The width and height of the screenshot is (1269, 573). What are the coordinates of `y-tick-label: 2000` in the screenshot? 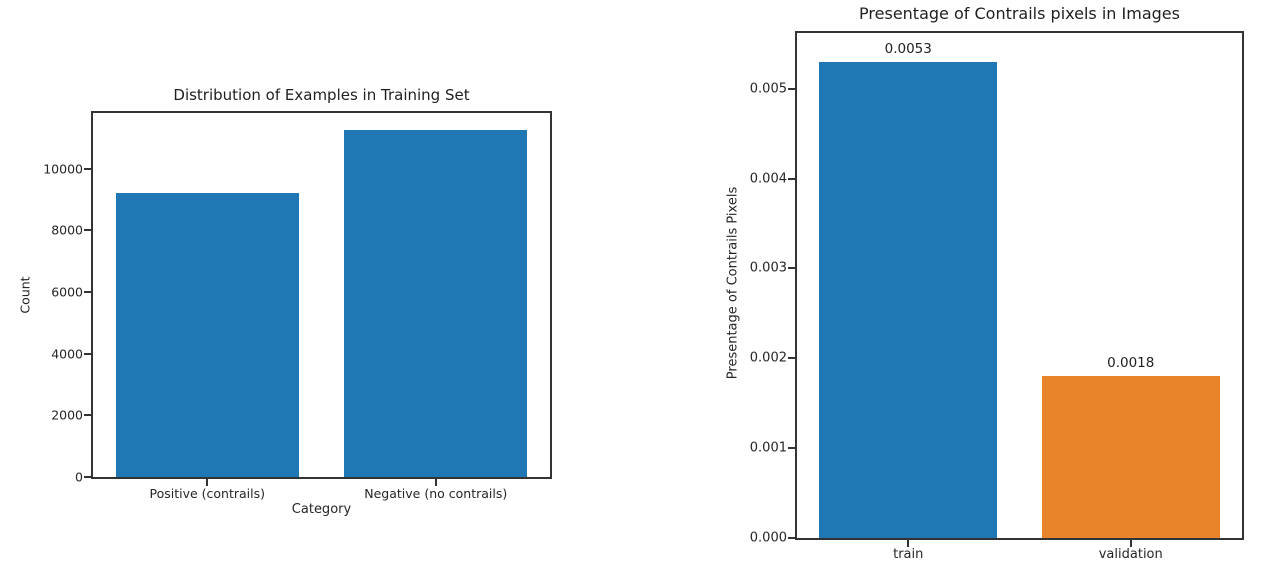 It's located at (67, 415).